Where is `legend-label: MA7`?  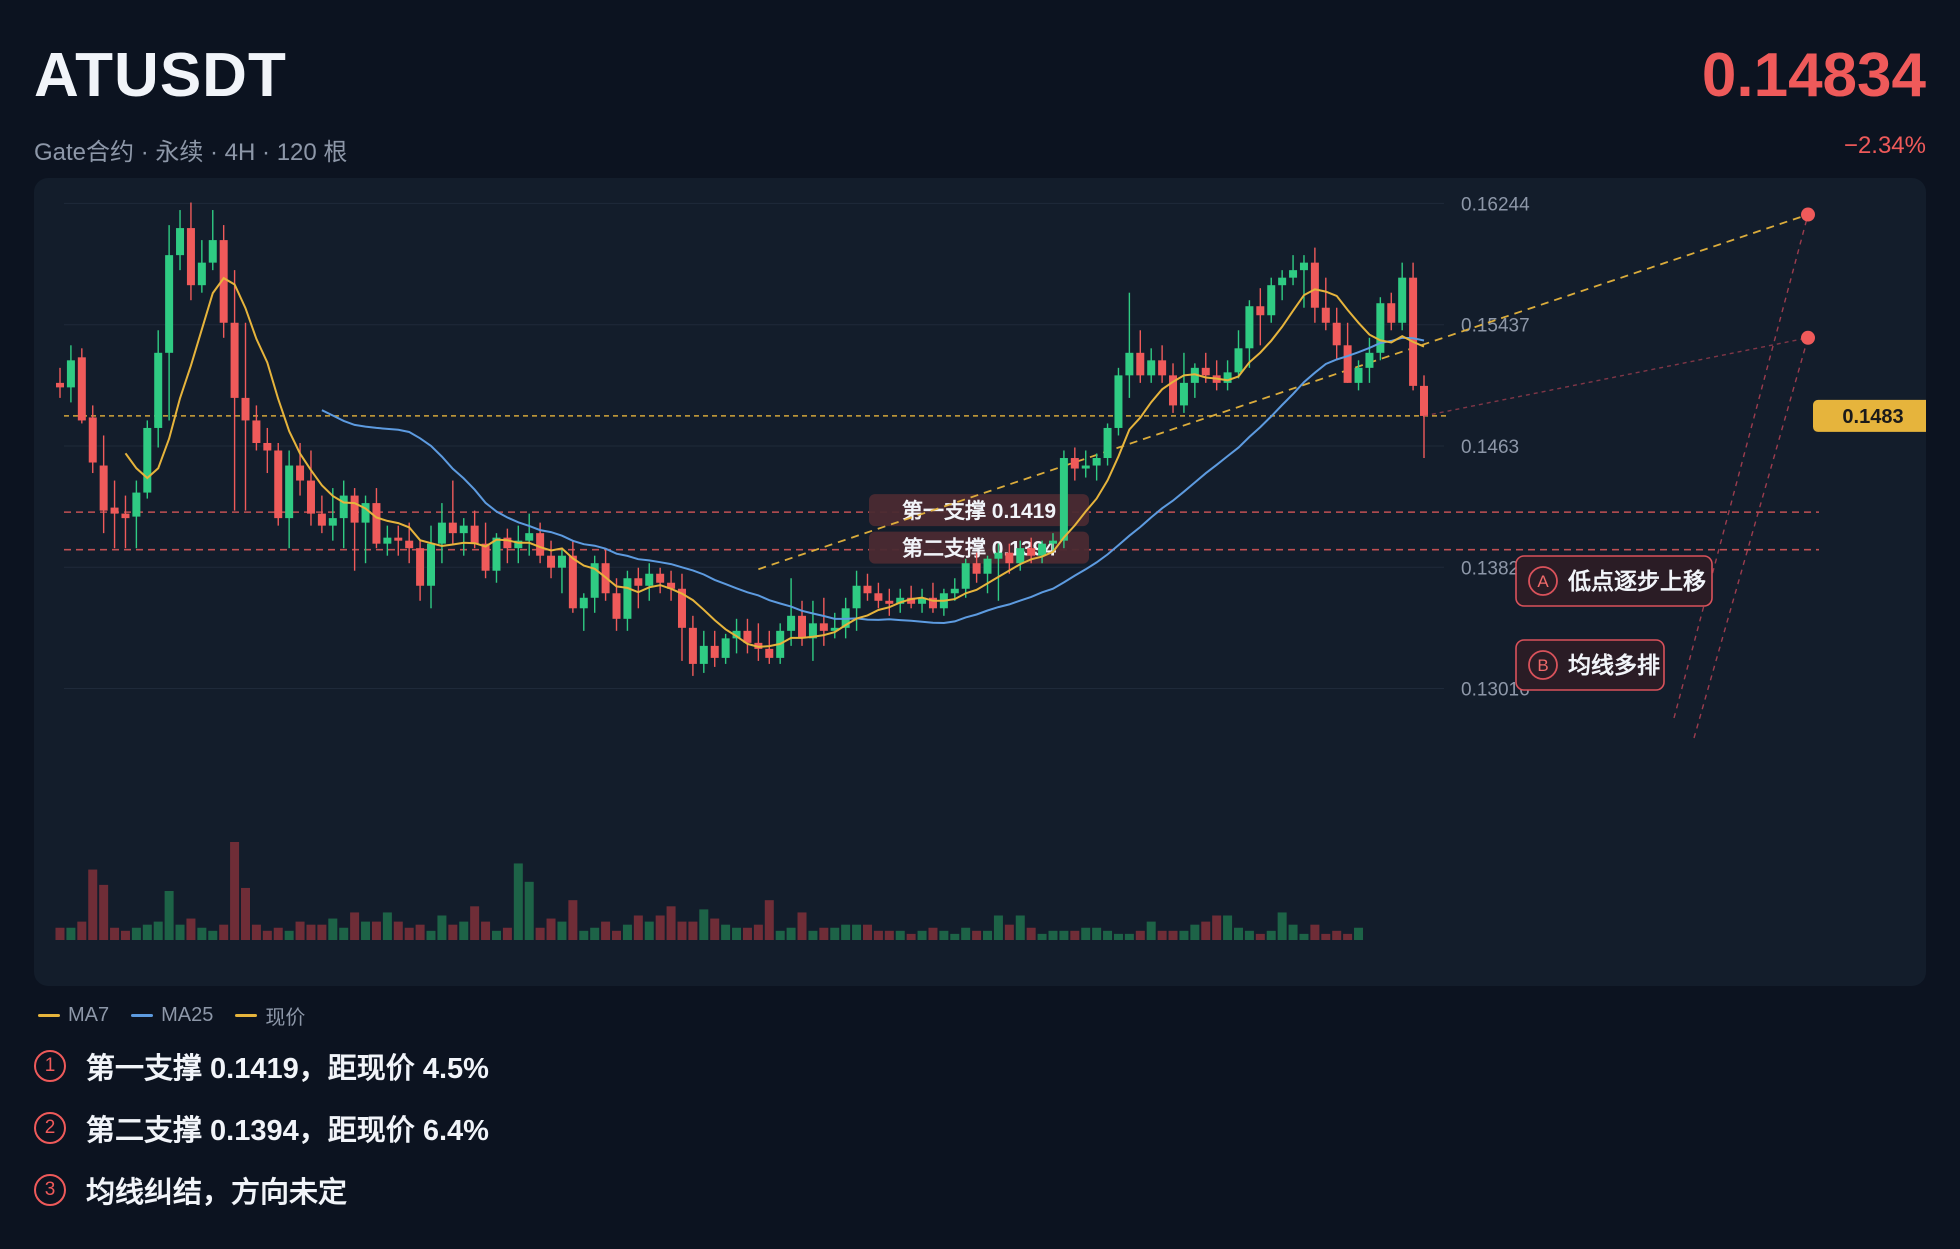 legend-label: MA7 is located at coordinates (89, 1014).